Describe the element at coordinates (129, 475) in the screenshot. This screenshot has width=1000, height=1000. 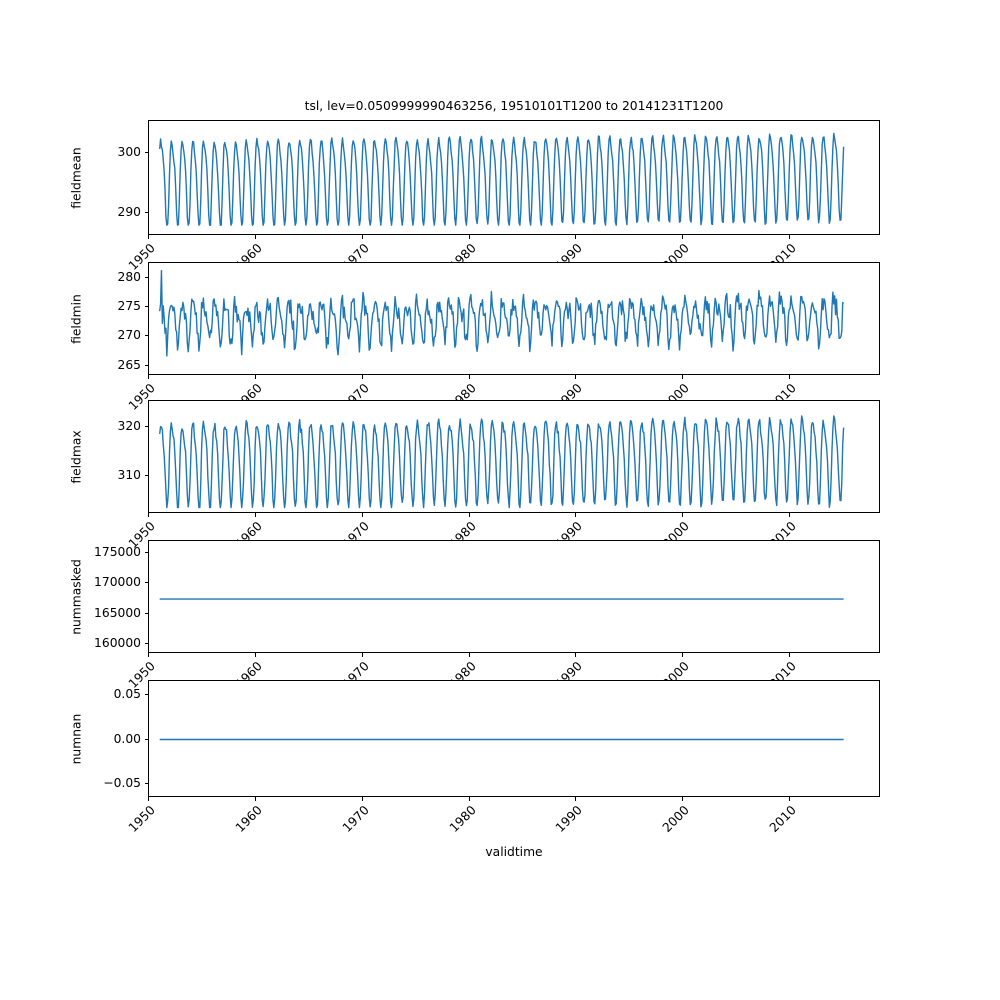
I see `y-tick-label: 310` at that location.